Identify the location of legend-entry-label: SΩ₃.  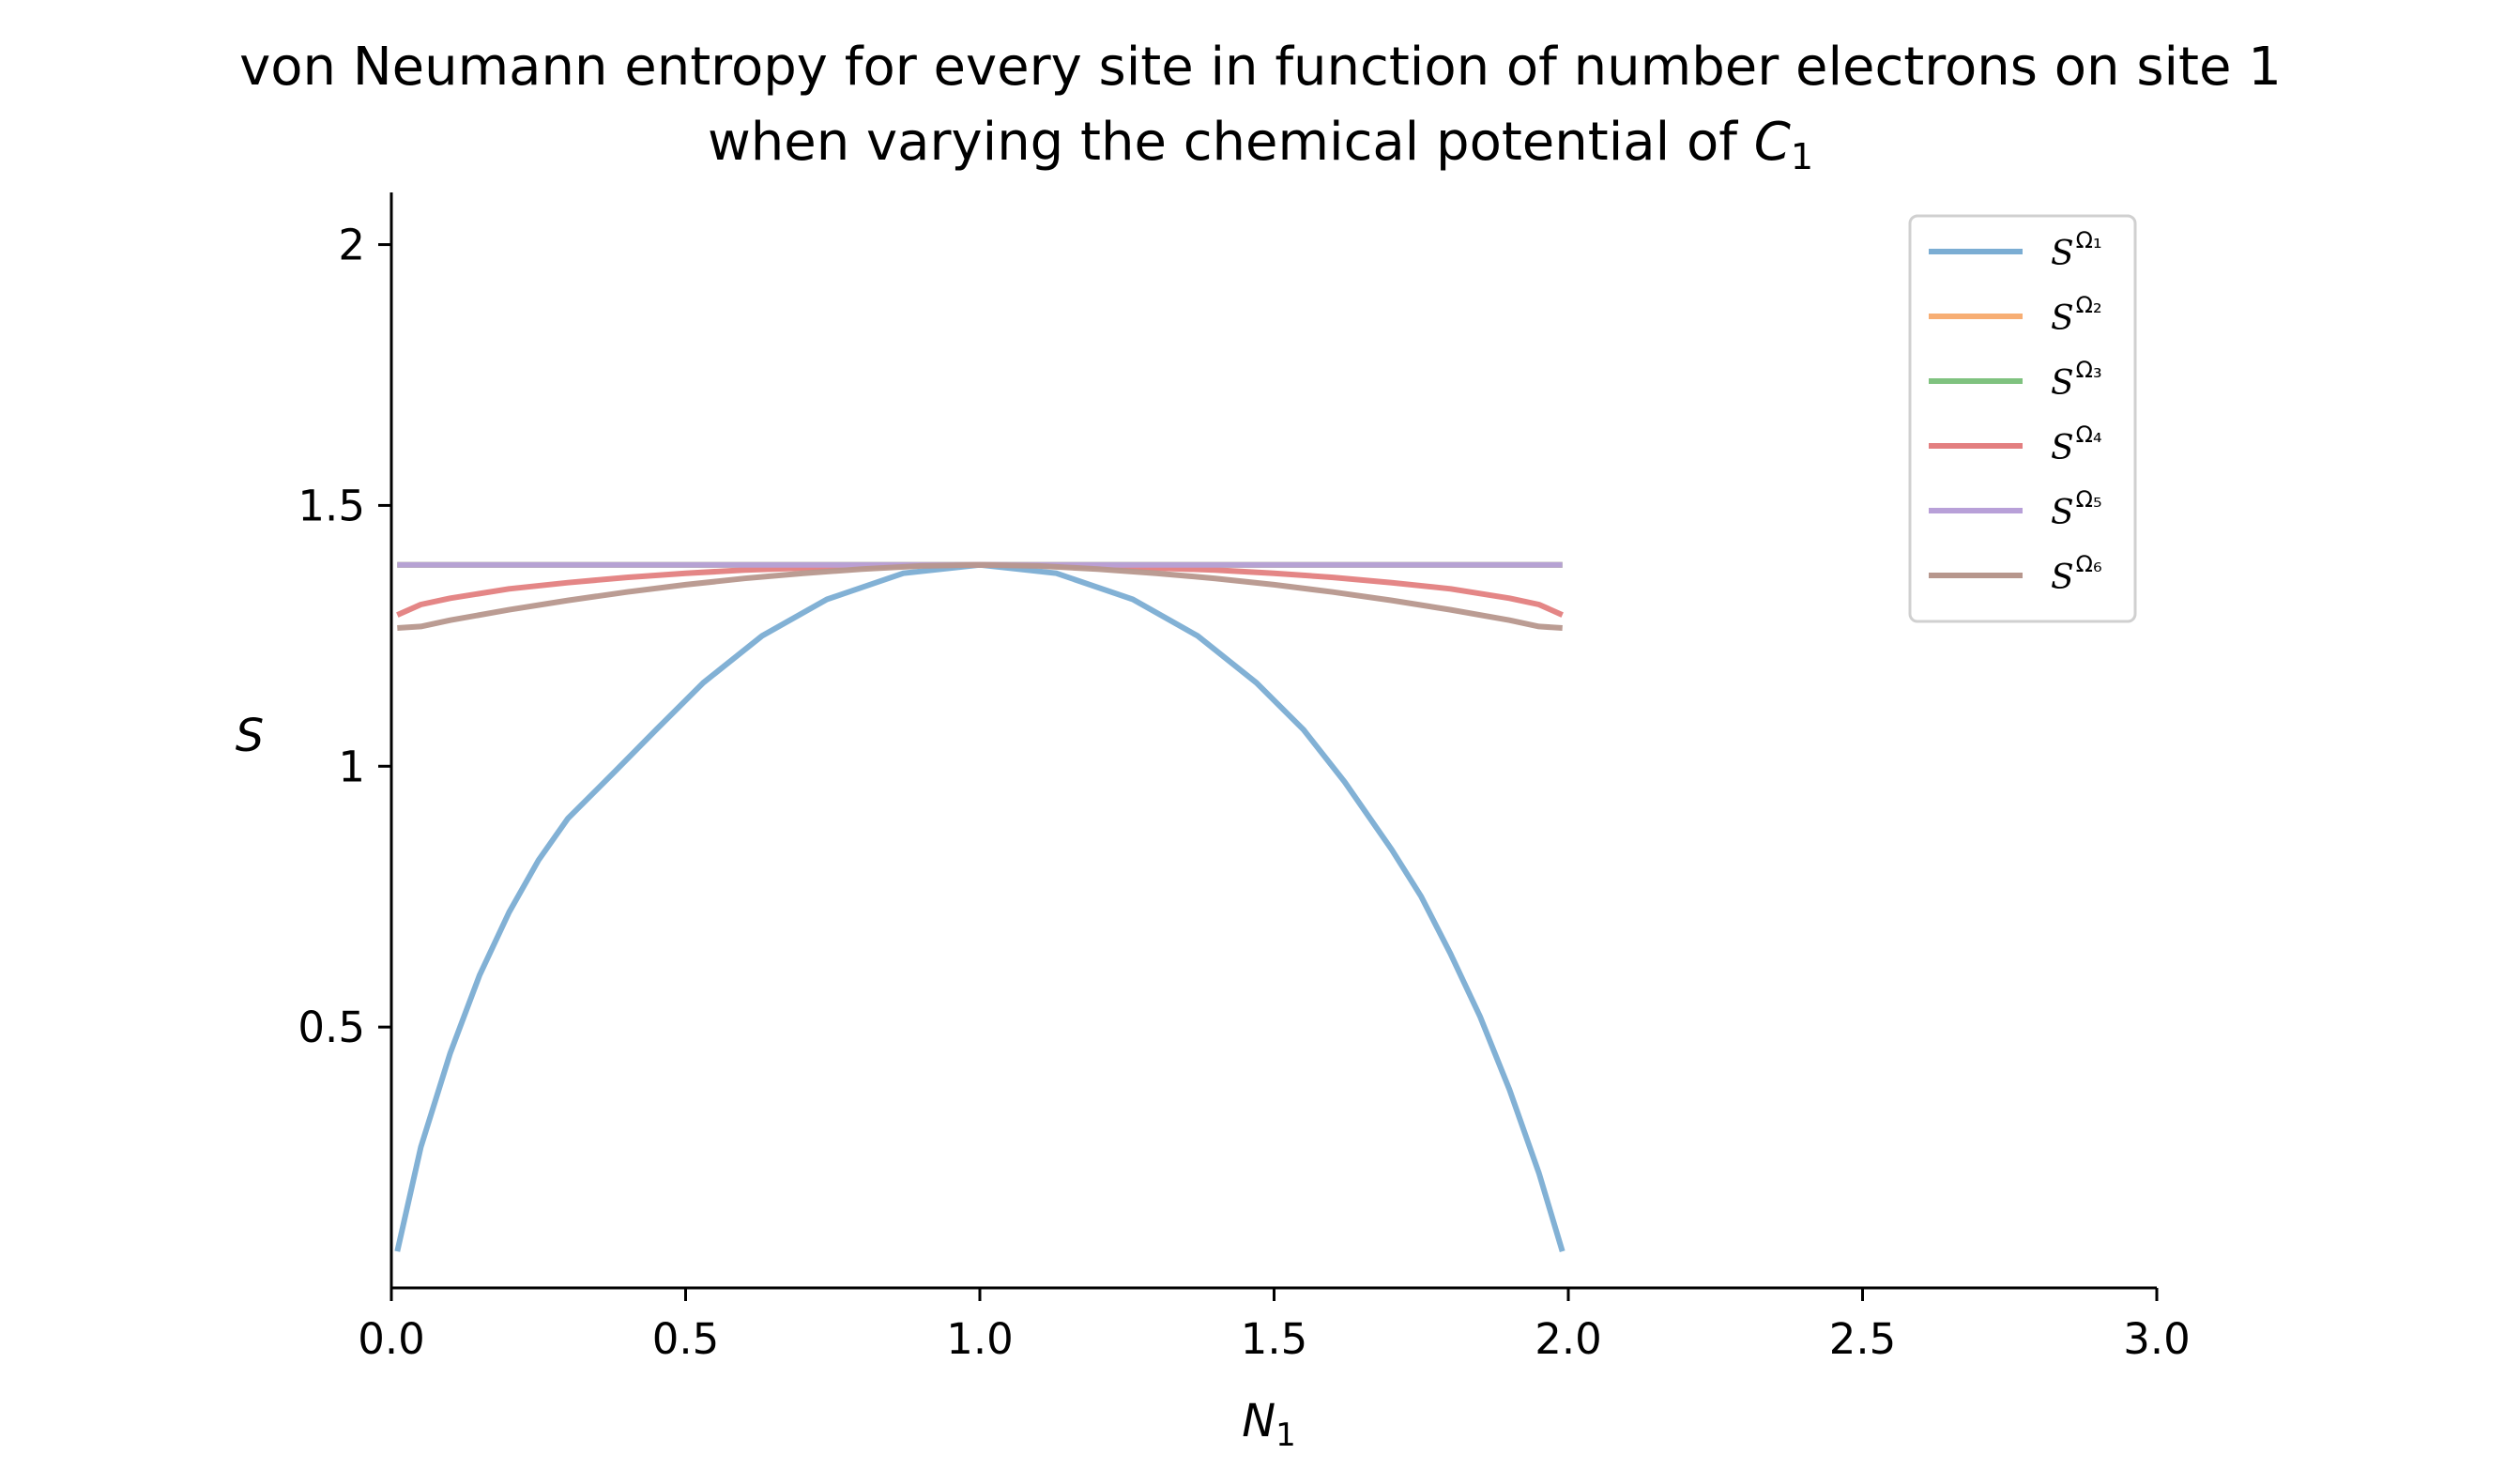
(2076, 380).